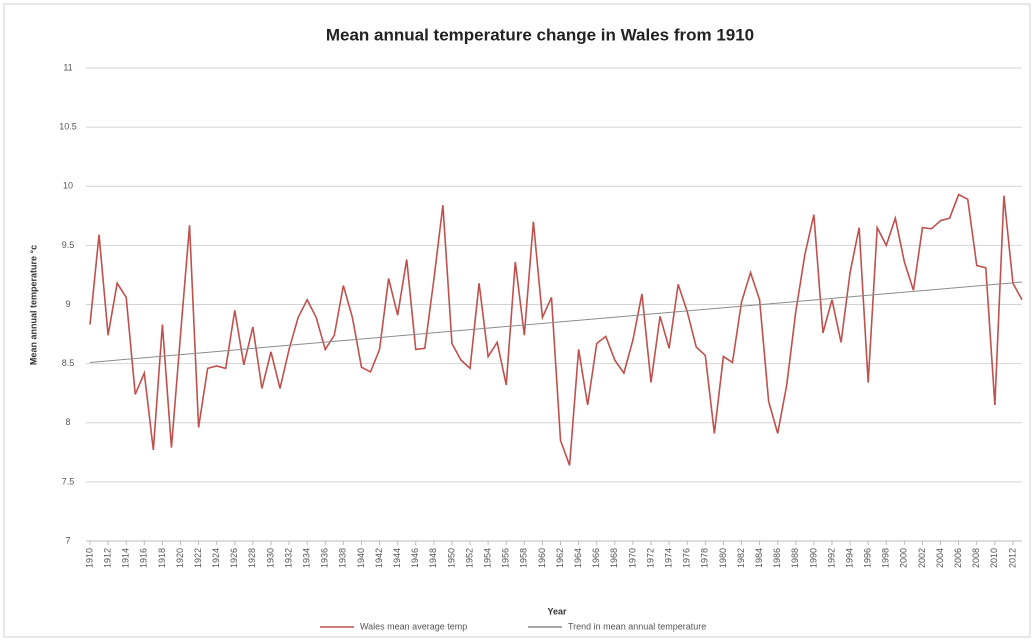 Image resolution: width=1035 pixels, height=641 pixels. Describe the element at coordinates (33, 305) in the screenshot. I see `y-axis-title: Mean annual temperature °c` at that location.